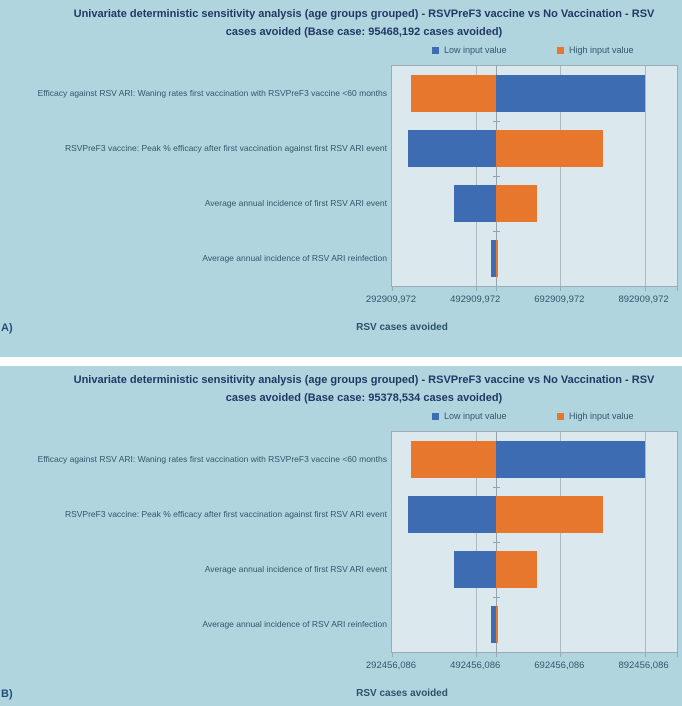 This screenshot has height=706, width=682. Describe the element at coordinates (7, 328) in the screenshot. I see `panel-label-a: A)` at that location.